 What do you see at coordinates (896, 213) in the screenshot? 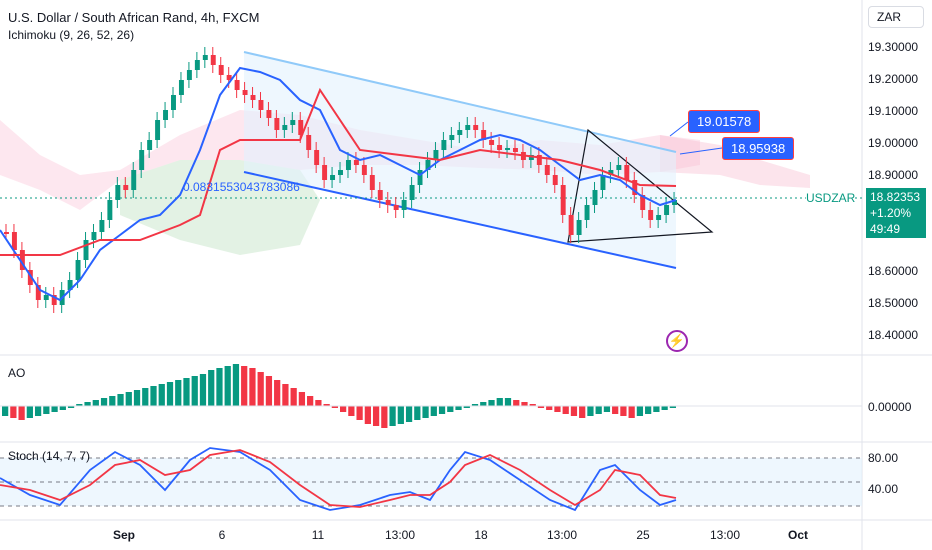
I see `current-price-badge: 18.82353 +1.20% 49:49` at bounding box center [896, 213].